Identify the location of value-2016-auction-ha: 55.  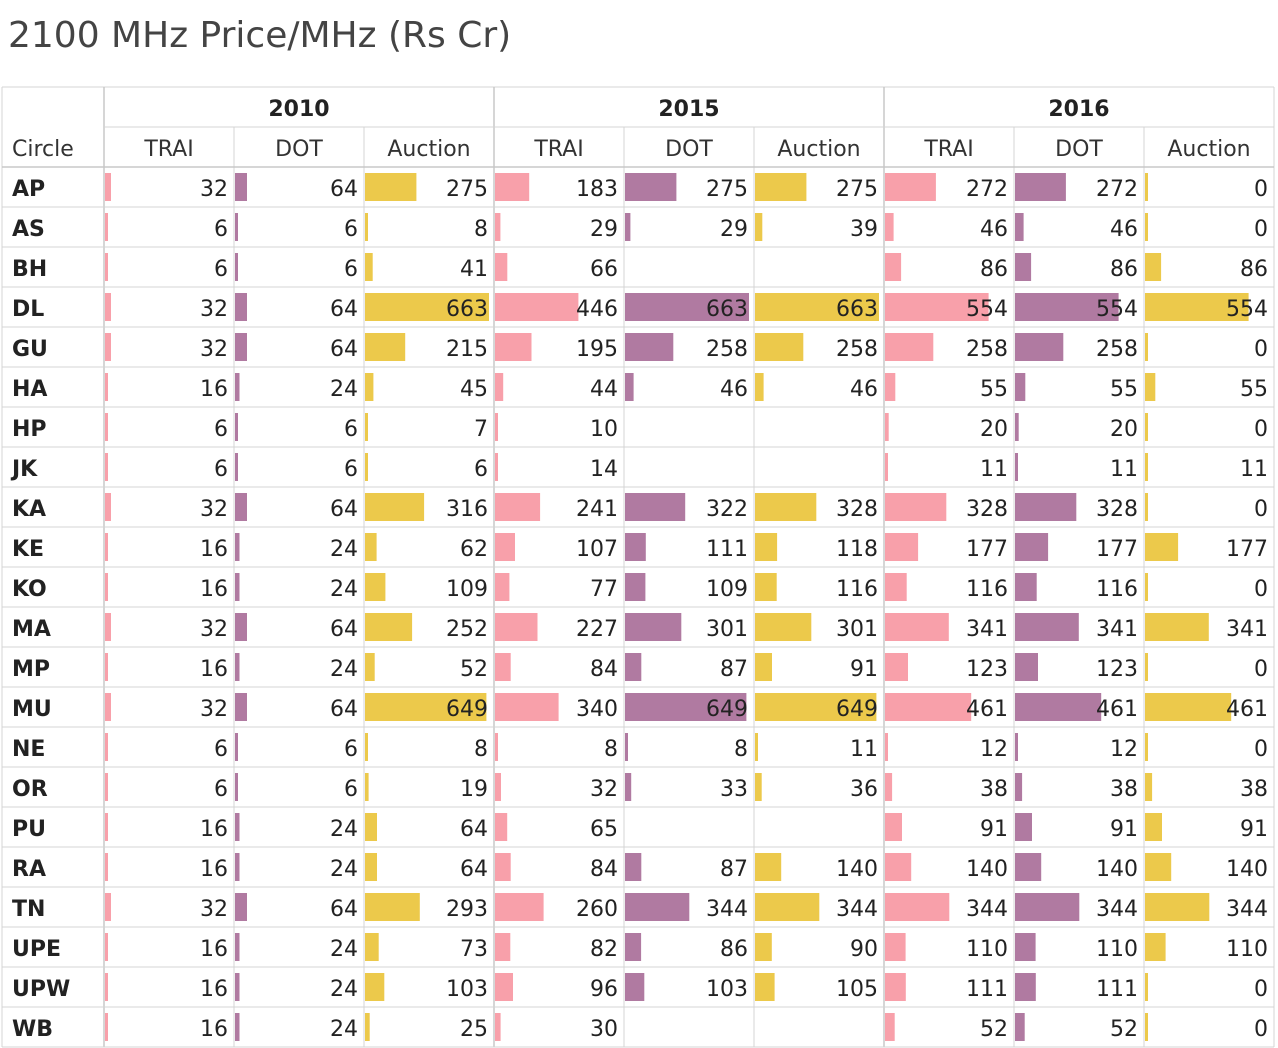
(1254, 389).